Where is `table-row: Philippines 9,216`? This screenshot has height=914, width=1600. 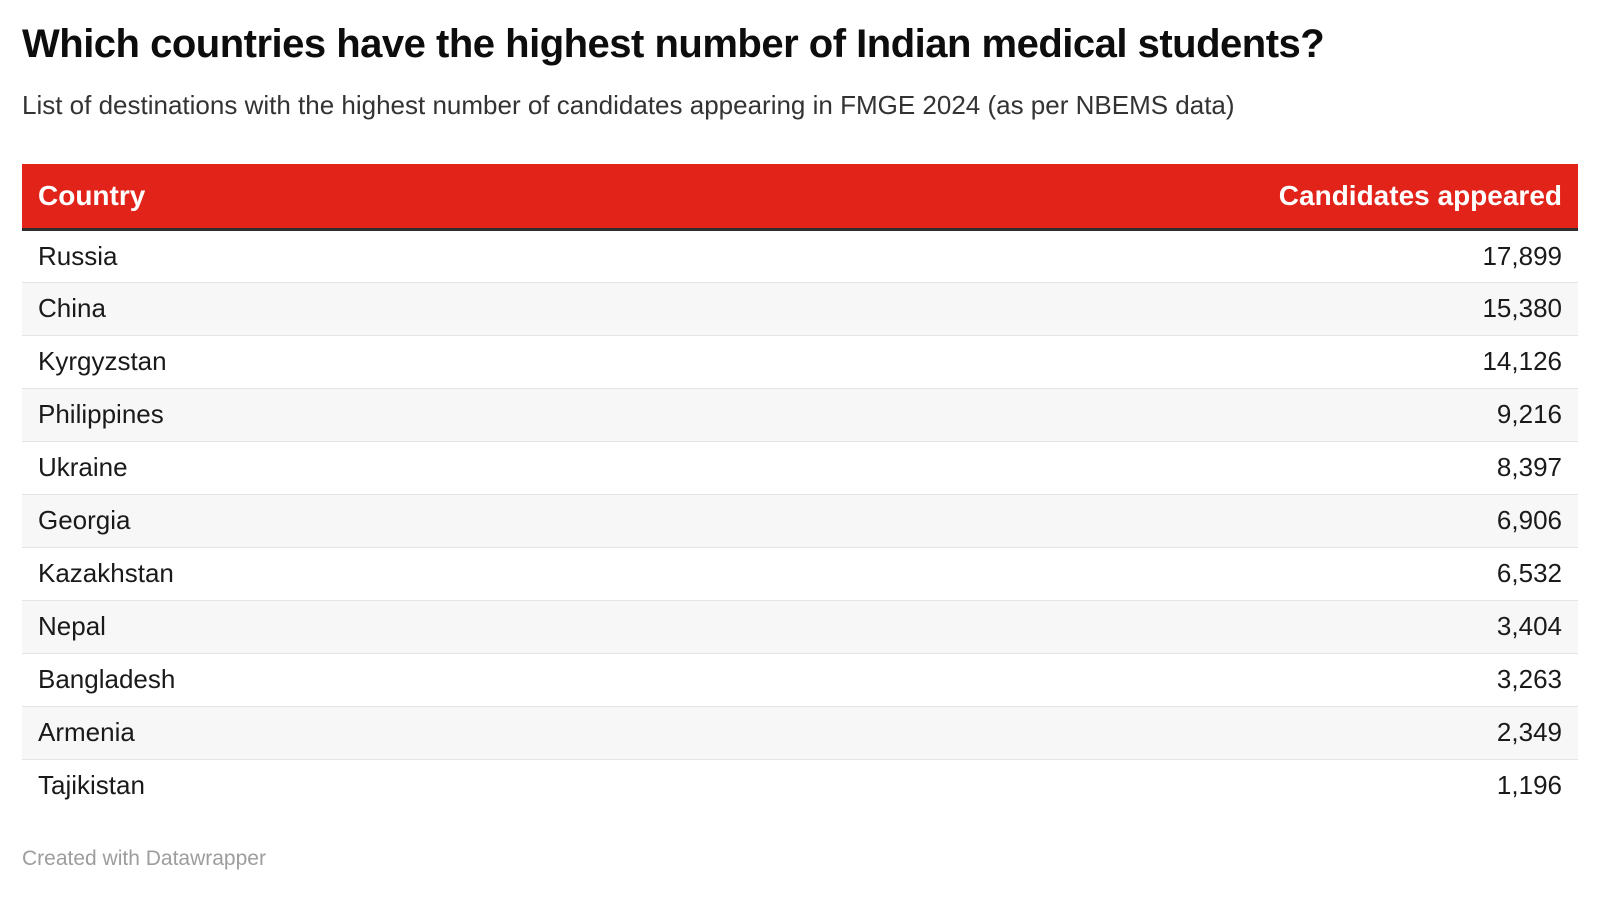
table-row: Philippines 9,216 is located at coordinates (800, 415).